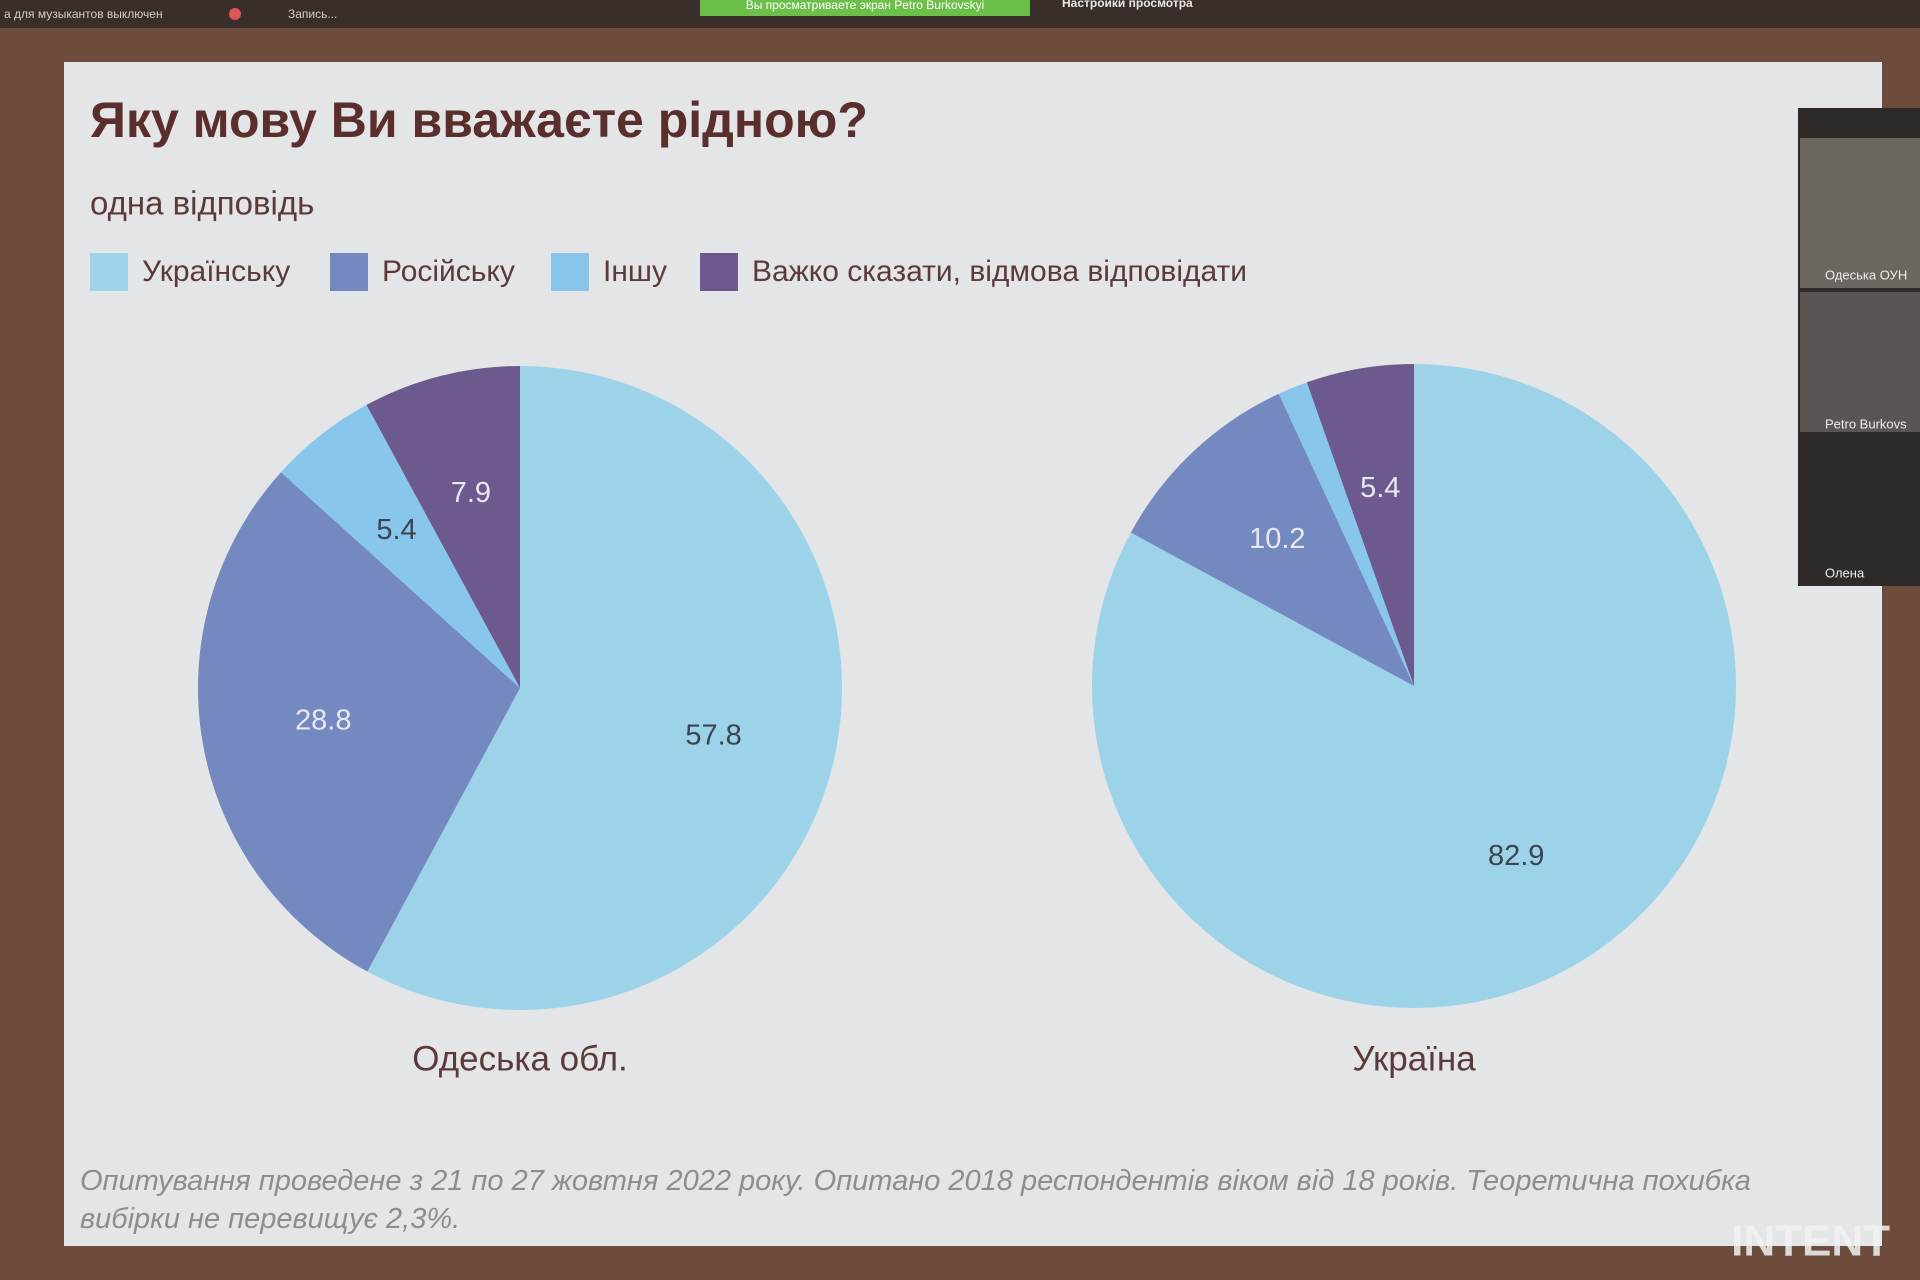 The height and width of the screenshot is (1280, 1920). I want to click on participant-name: Petro Burkovs, so click(1866, 423).